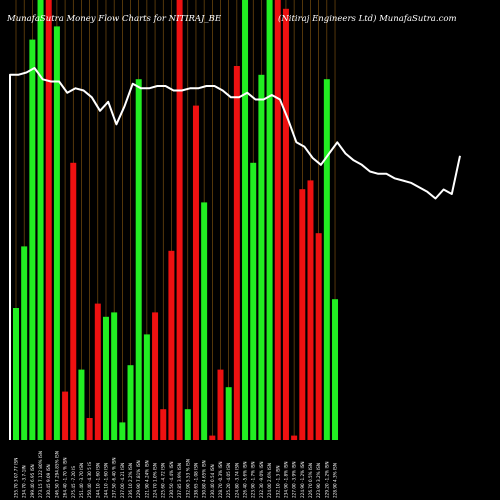 This screenshot has height=500, width=500. Describe the element at coordinates (146, 479) in the screenshot. I see `x-tick-label: 221.90 4.24% ISN` at that location.